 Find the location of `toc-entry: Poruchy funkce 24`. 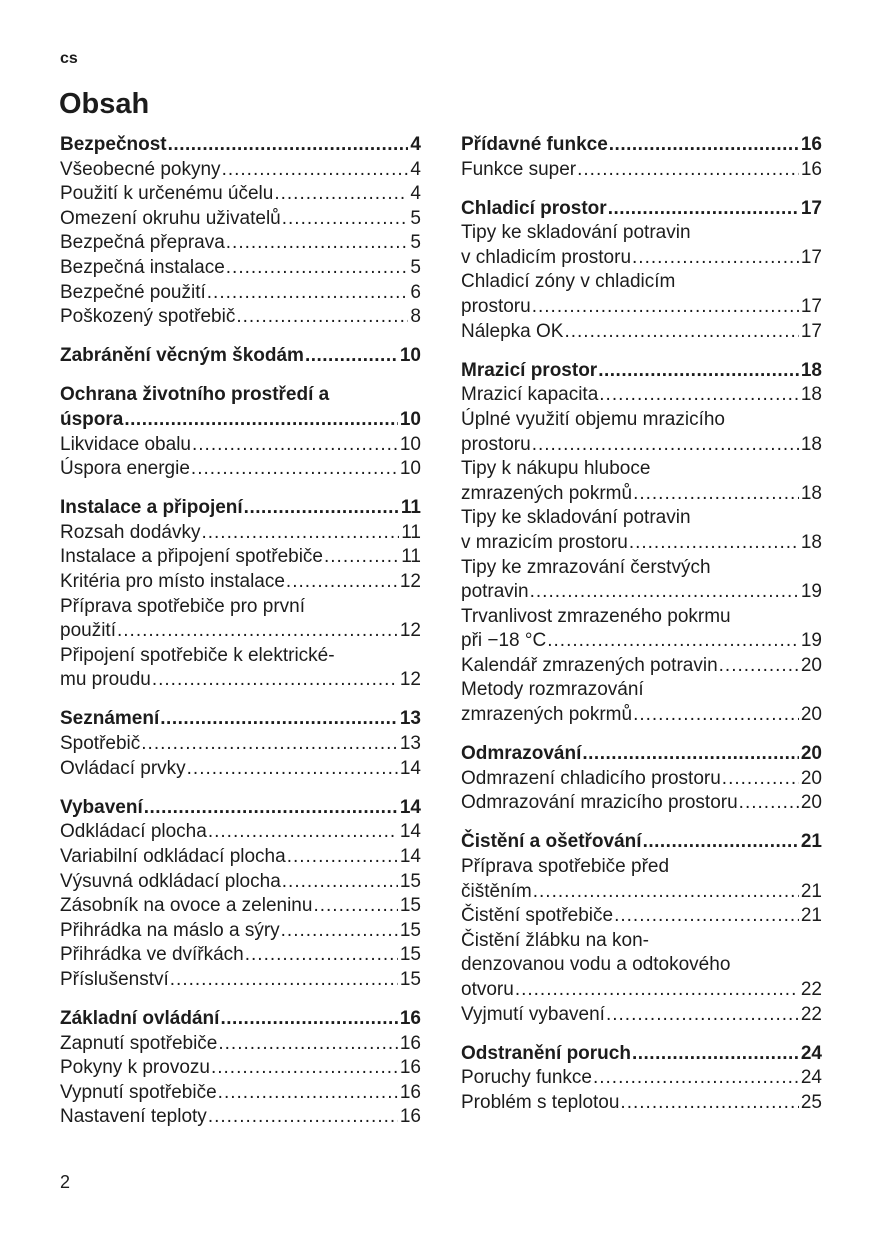

toc-entry: Poruchy funkce 24 is located at coordinates (641, 1078).